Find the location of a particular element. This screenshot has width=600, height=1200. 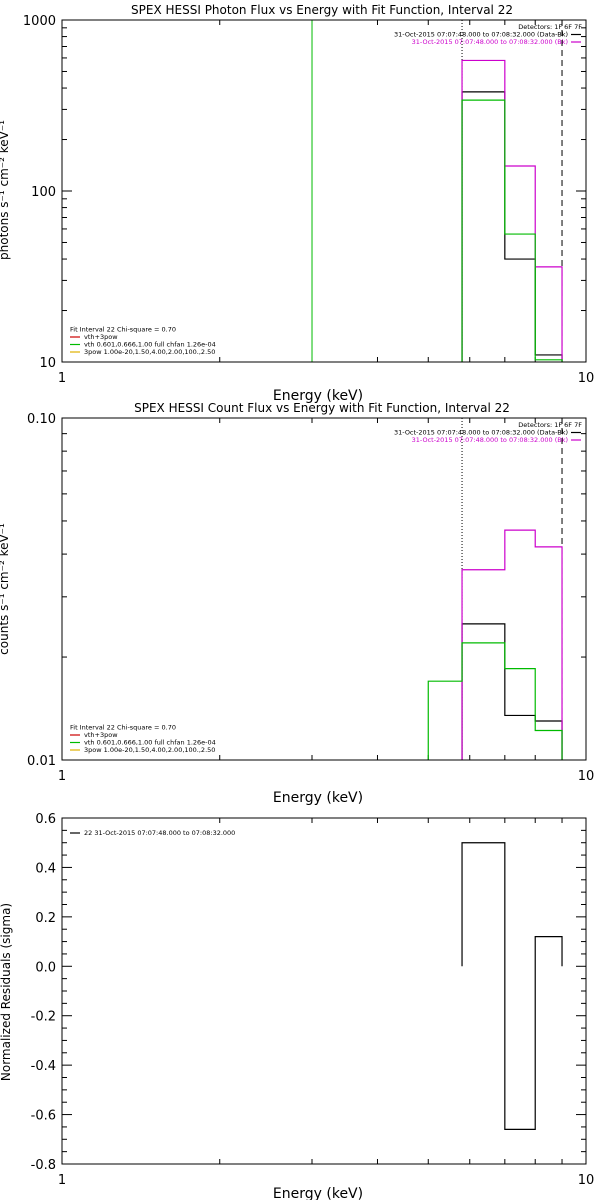

y-tick-label: 0.01 is located at coordinates (41, 761).